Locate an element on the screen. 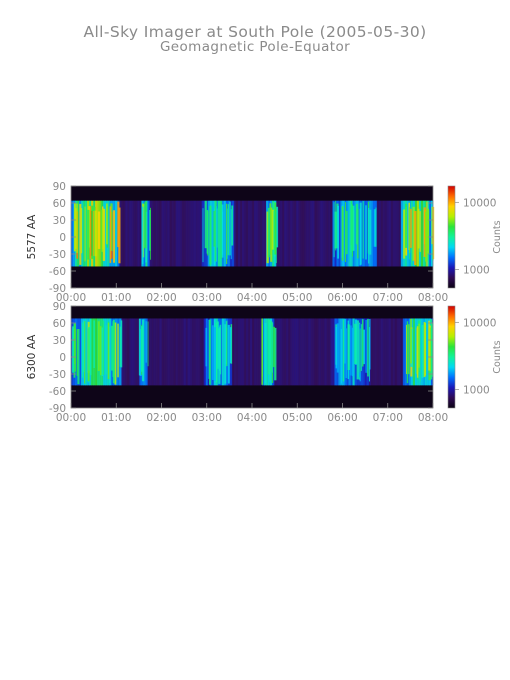  y-tick-label: 0 is located at coordinates (62, 358).